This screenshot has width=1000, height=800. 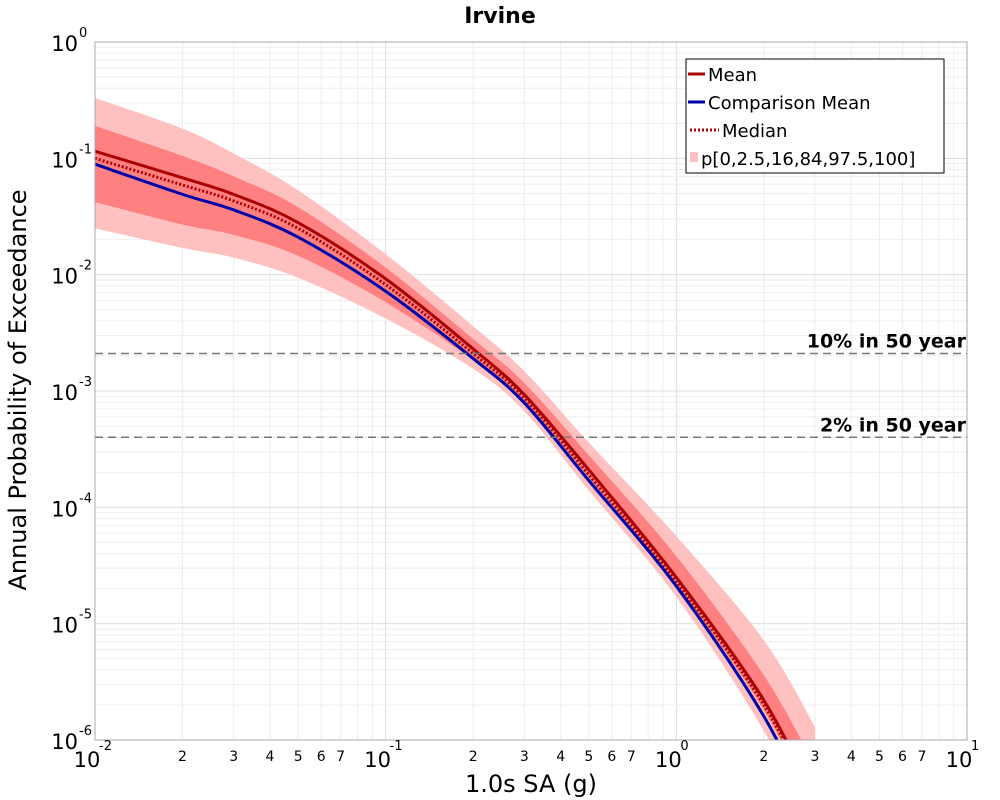 I want to click on x-tick-exponent: 0, so click(x=684, y=746).